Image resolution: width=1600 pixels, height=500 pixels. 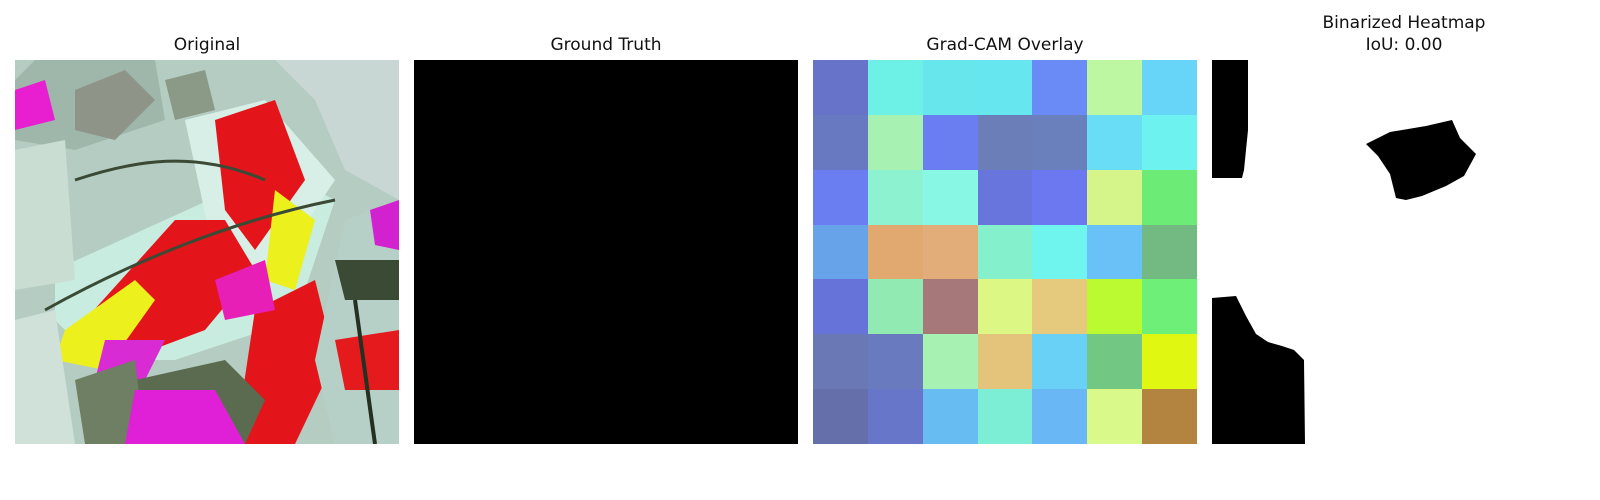 I want to click on ground-truth-title: Ground Truth, so click(x=606, y=45).